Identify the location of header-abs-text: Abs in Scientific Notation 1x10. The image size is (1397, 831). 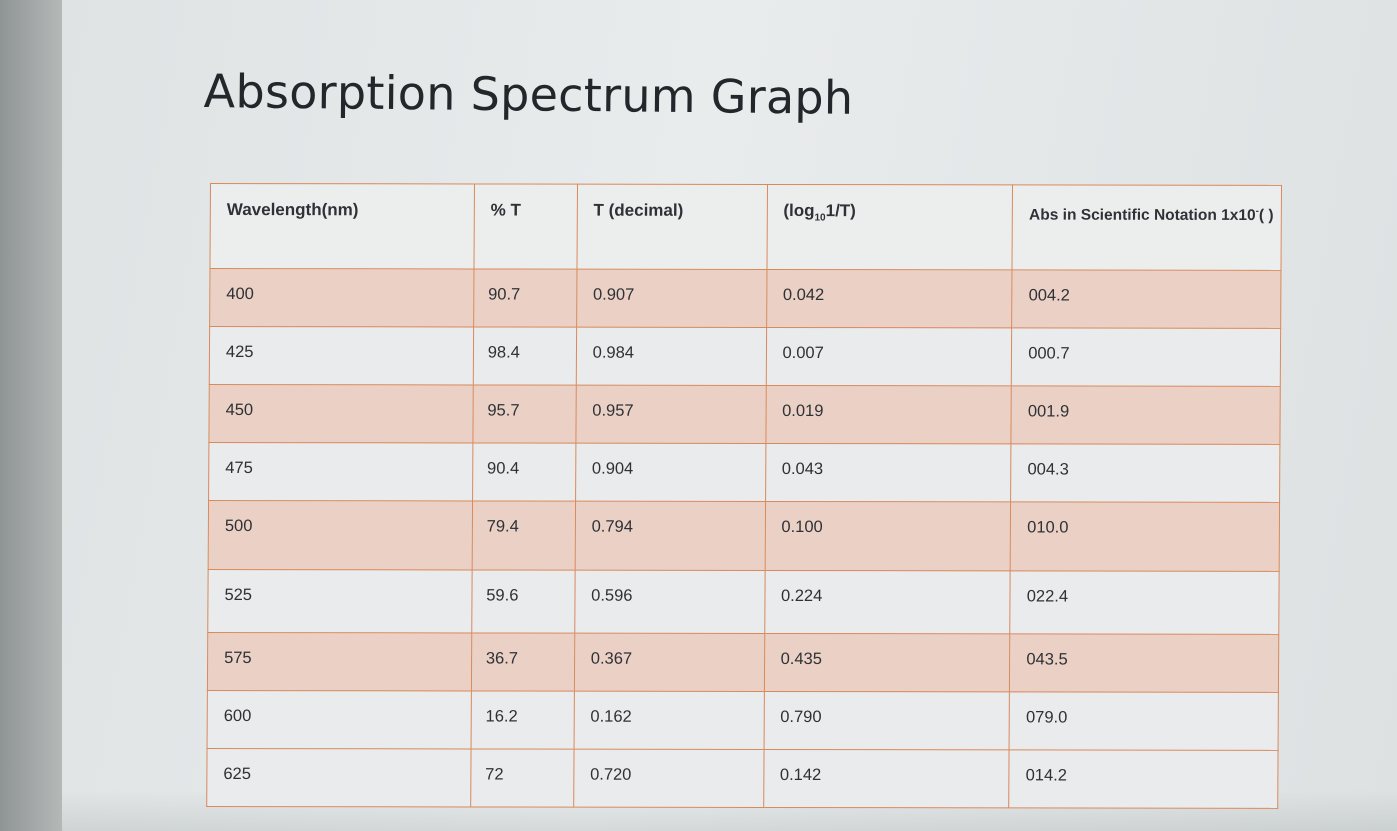
(1142, 215).